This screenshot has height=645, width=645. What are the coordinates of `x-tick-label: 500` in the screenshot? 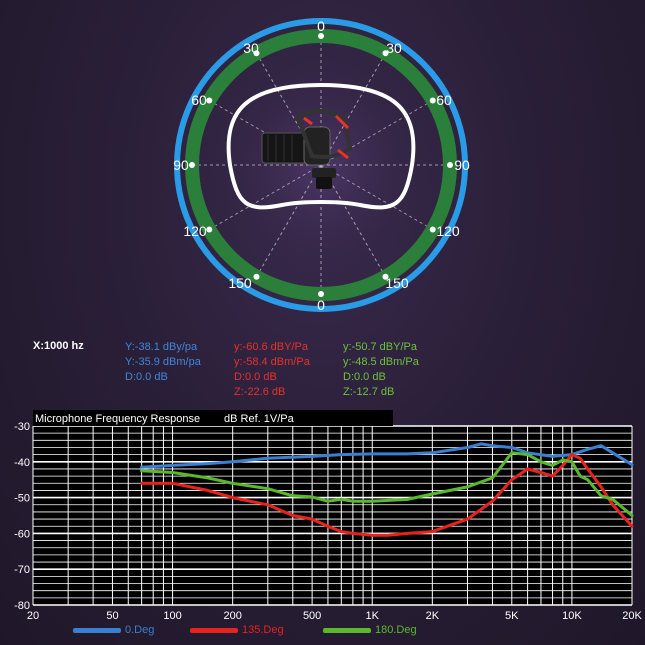 It's located at (312, 615).